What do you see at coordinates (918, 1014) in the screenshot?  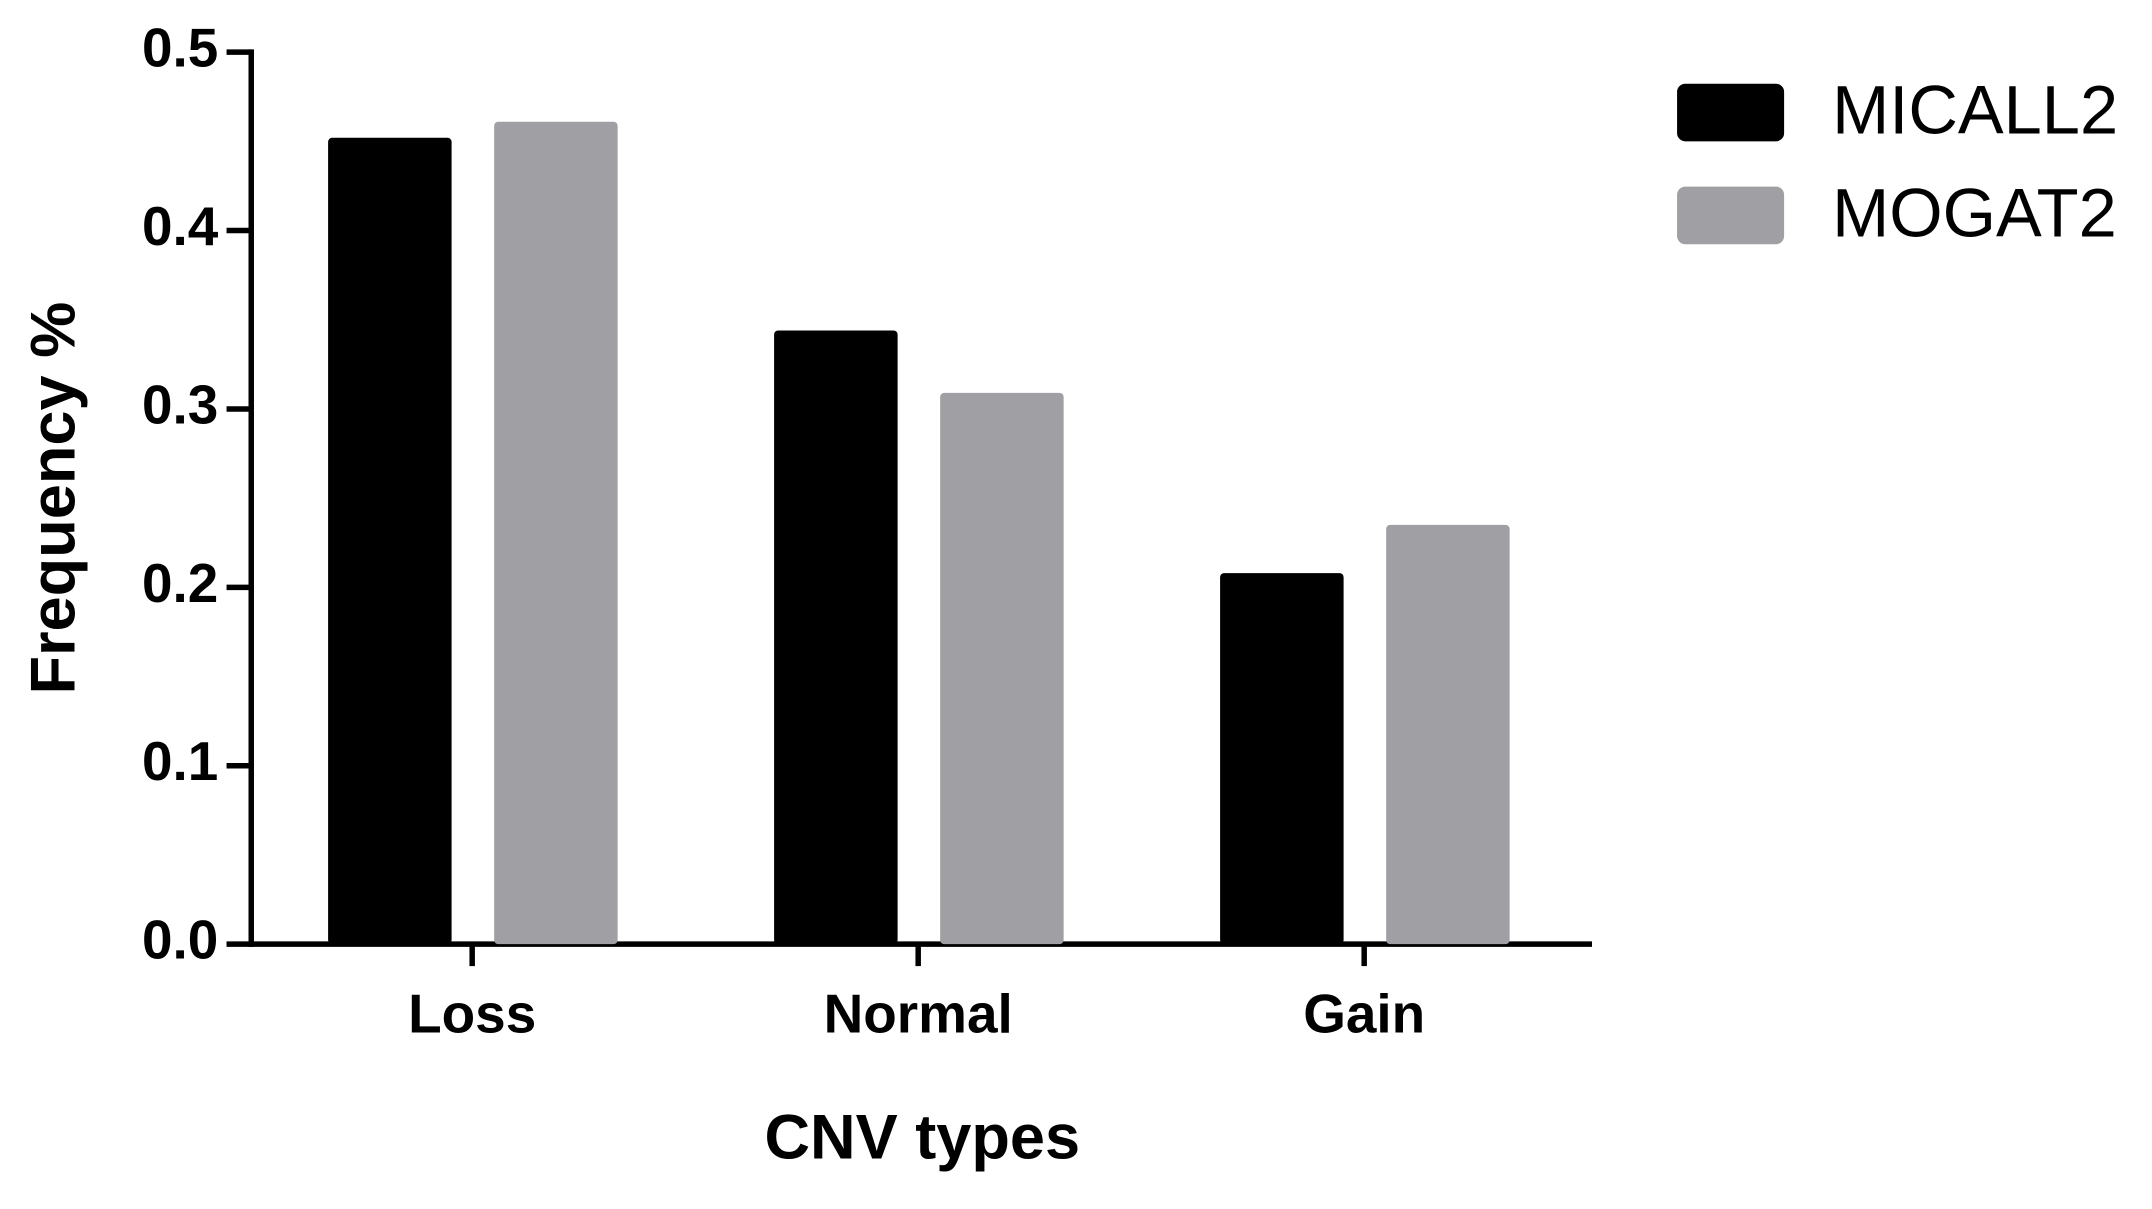 I see `x-tick-label: Normal` at bounding box center [918, 1014].